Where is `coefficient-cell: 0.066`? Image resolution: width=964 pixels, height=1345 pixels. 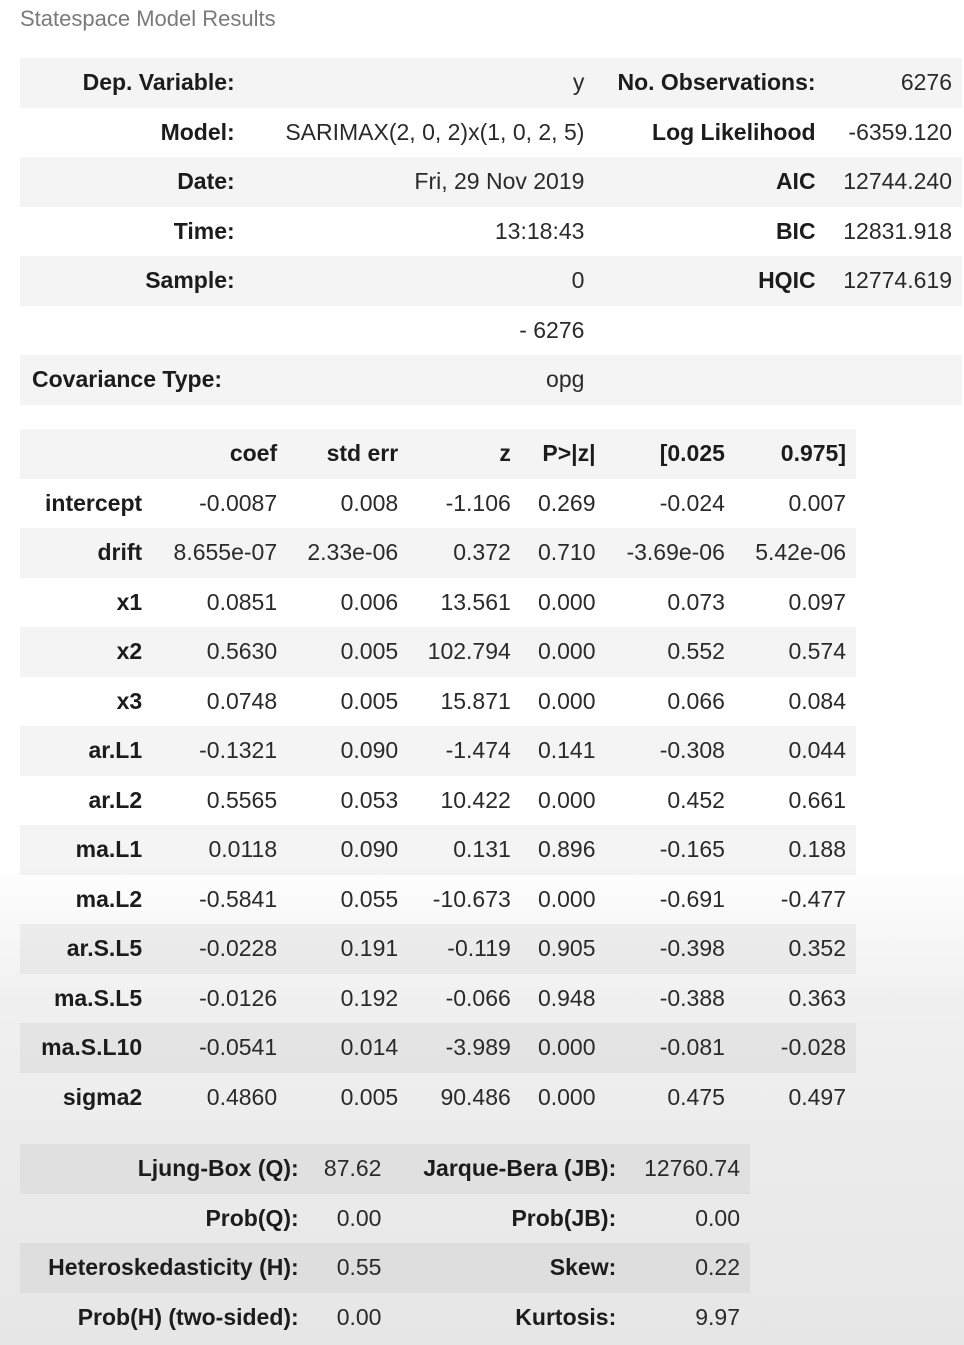
coefficient-cell: 0.066 is located at coordinates (696, 700).